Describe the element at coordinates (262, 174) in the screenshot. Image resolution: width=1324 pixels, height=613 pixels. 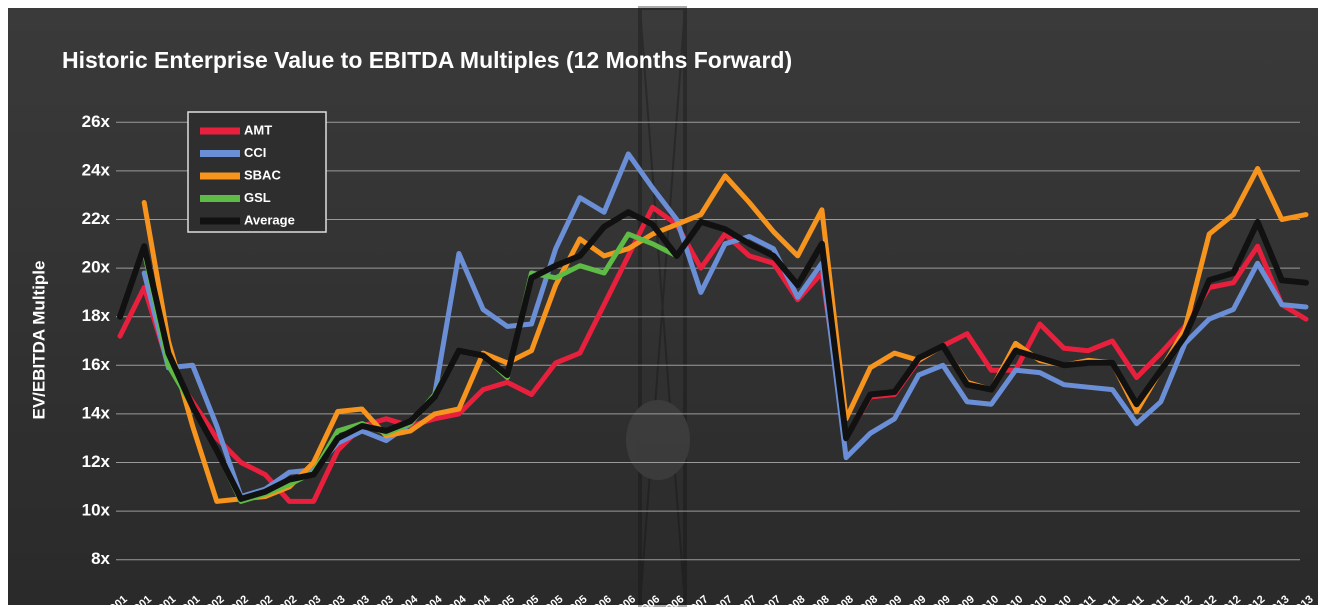
I see `legend-label: SBAC` at that location.